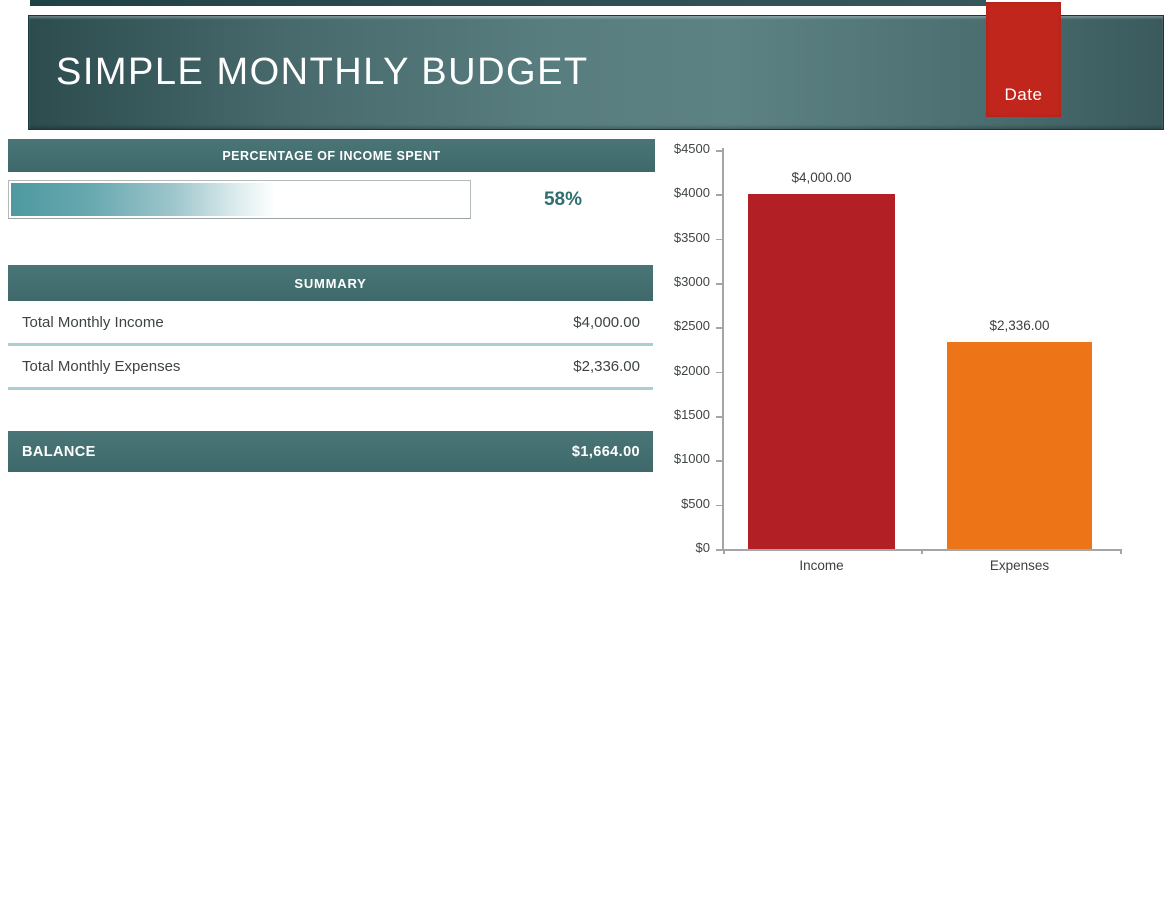  Describe the element at coordinates (1019, 445) in the screenshot. I see `bar-expenses` at that location.